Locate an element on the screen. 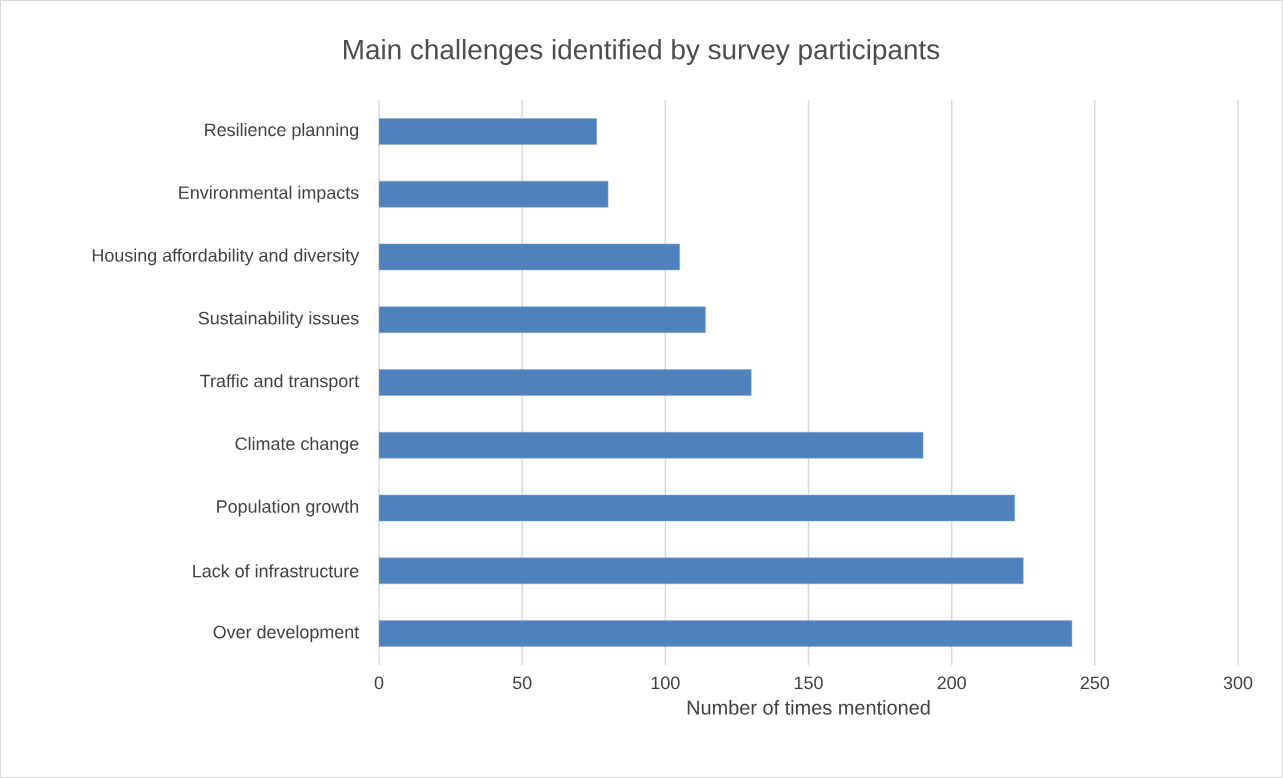 This screenshot has width=1283, height=778. x-tick-label: 250 is located at coordinates (1095, 683).